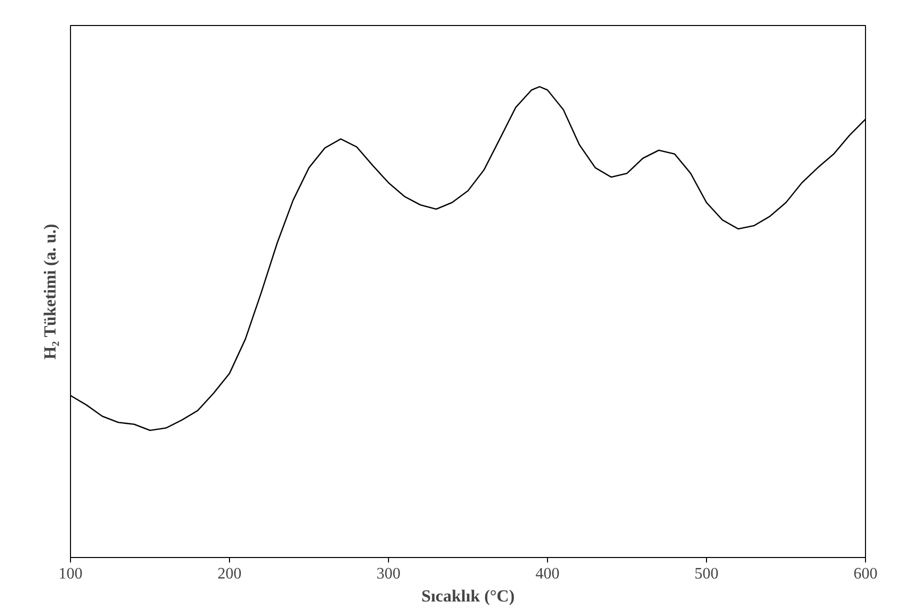  I want to click on y-axis-title: H₂ Tüketimi (a. u.), so click(50, 292).